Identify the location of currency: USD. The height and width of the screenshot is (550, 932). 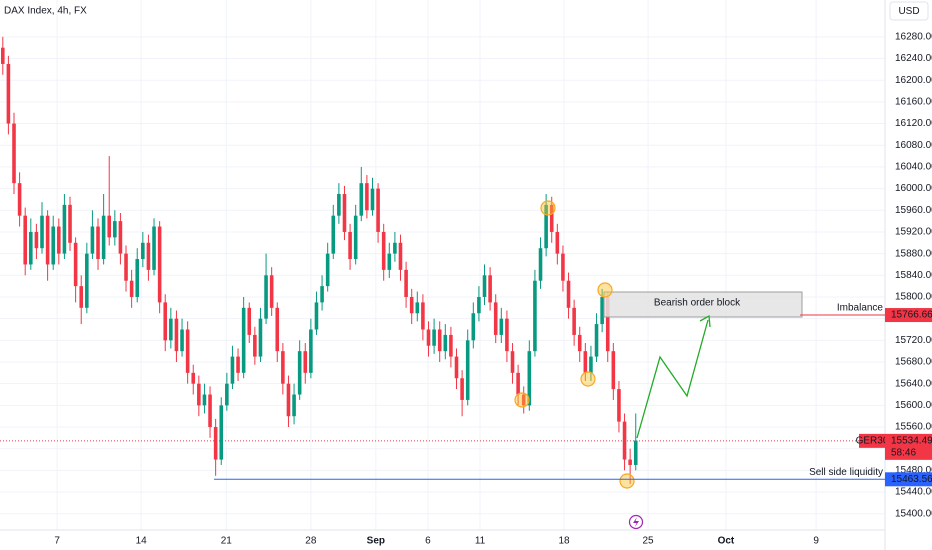
(908, 11).